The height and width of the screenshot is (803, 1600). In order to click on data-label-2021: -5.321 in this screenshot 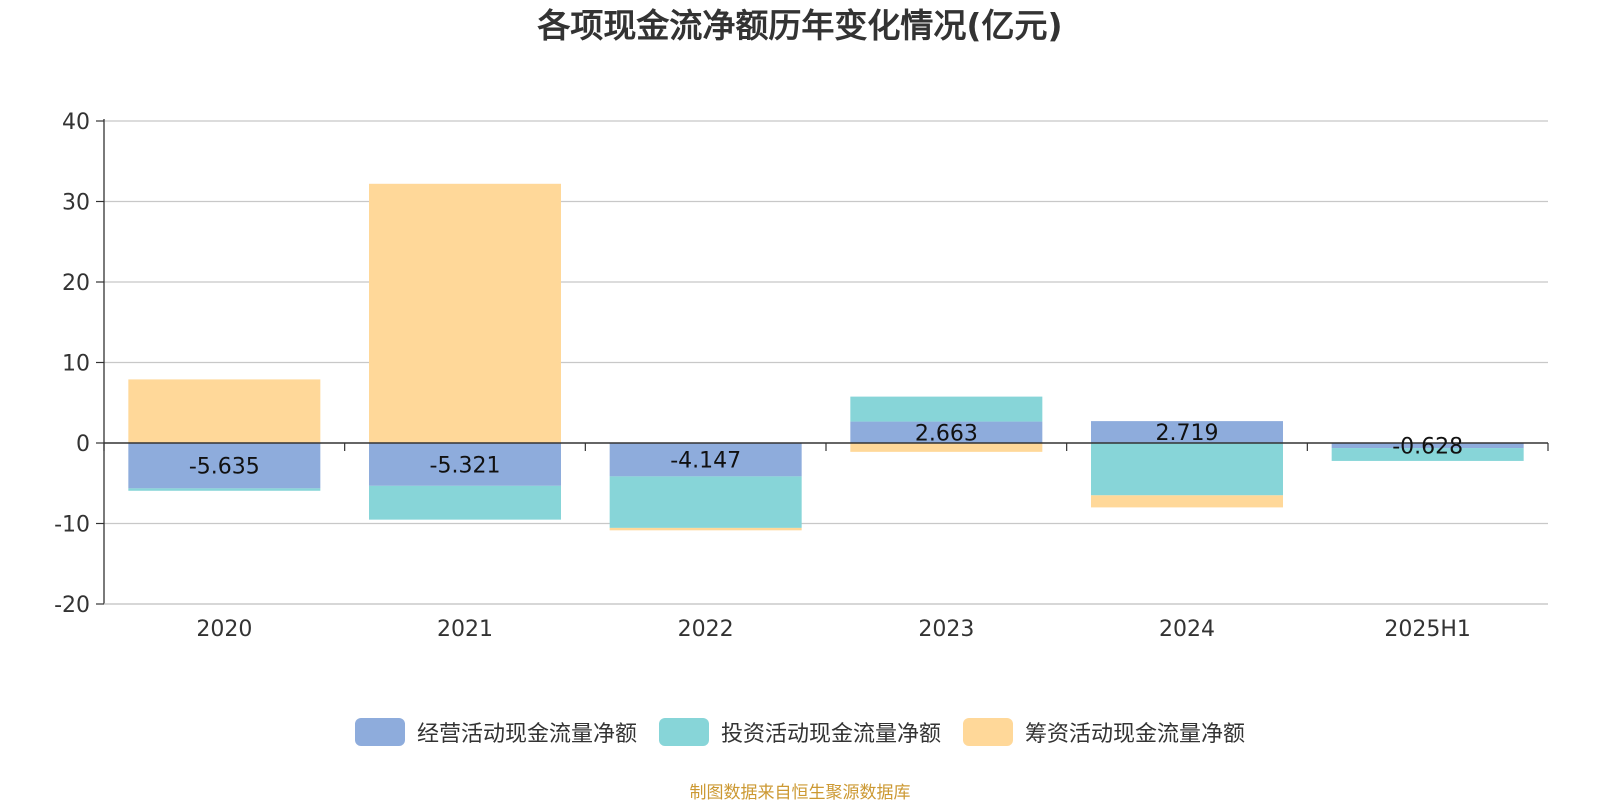, I will do `click(465, 465)`.